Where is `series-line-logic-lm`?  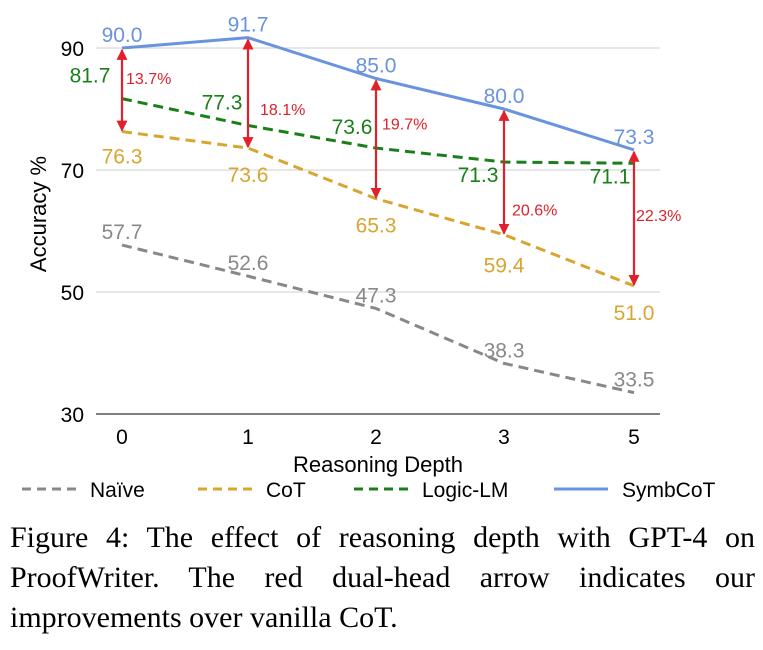 series-line-logic-lm is located at coordinates (378, 131).